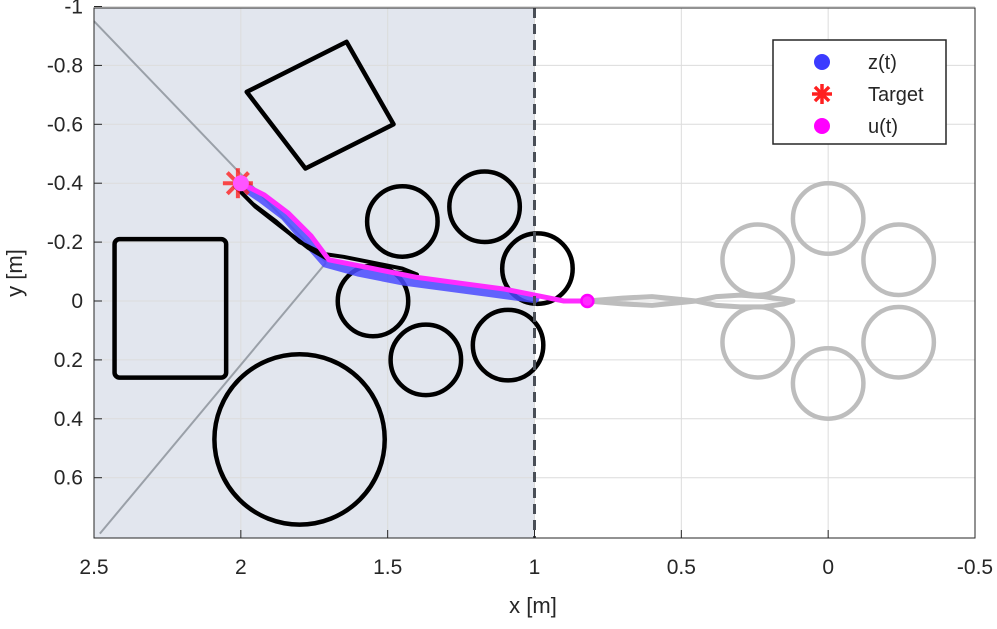  I want to click on y-tick-labels: -1 -0.8 -0.6 -0.4 -0.2 0 0.2 0.4 0.6, so click(65, 245).